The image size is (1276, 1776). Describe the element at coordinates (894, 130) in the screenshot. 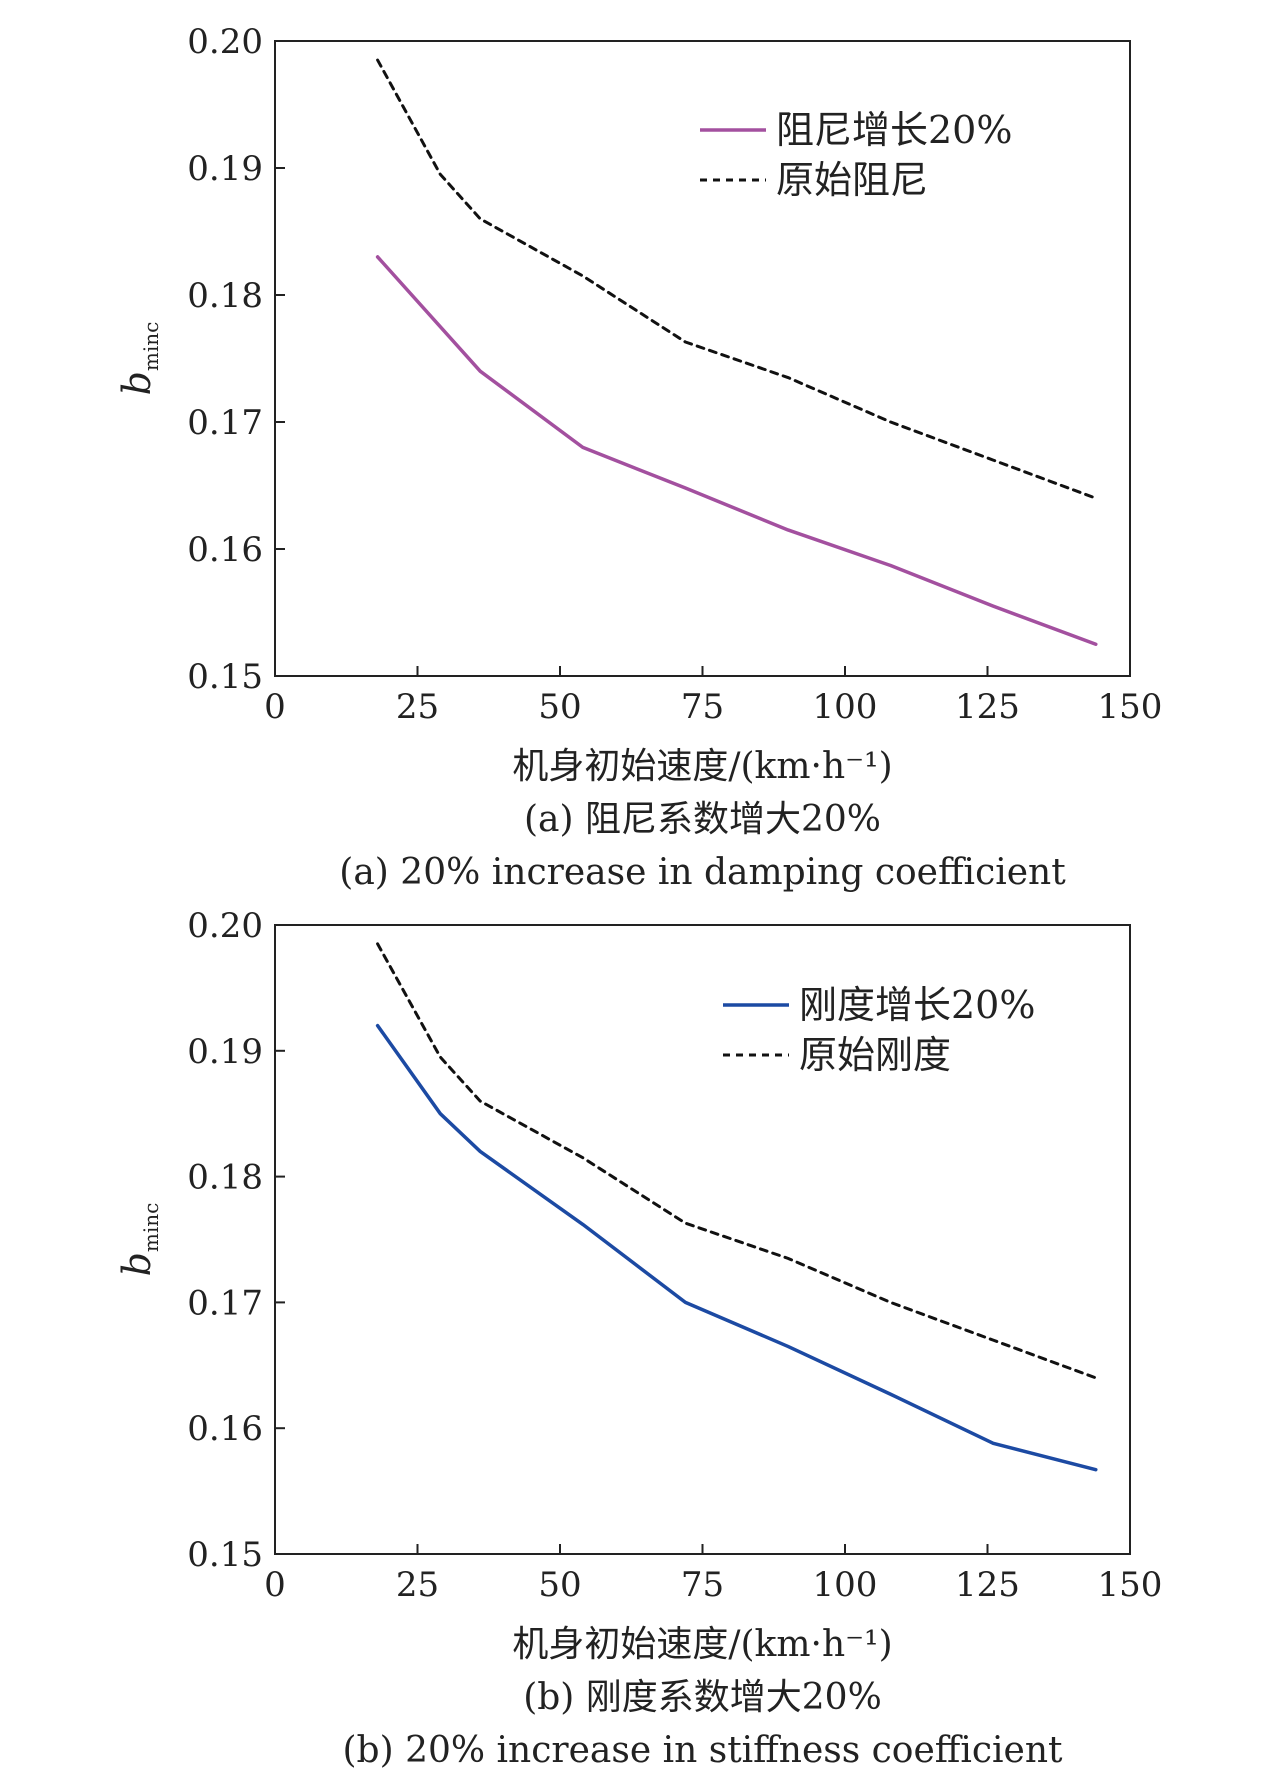

I see `legend-label: 阻尼增长20%` at that location.